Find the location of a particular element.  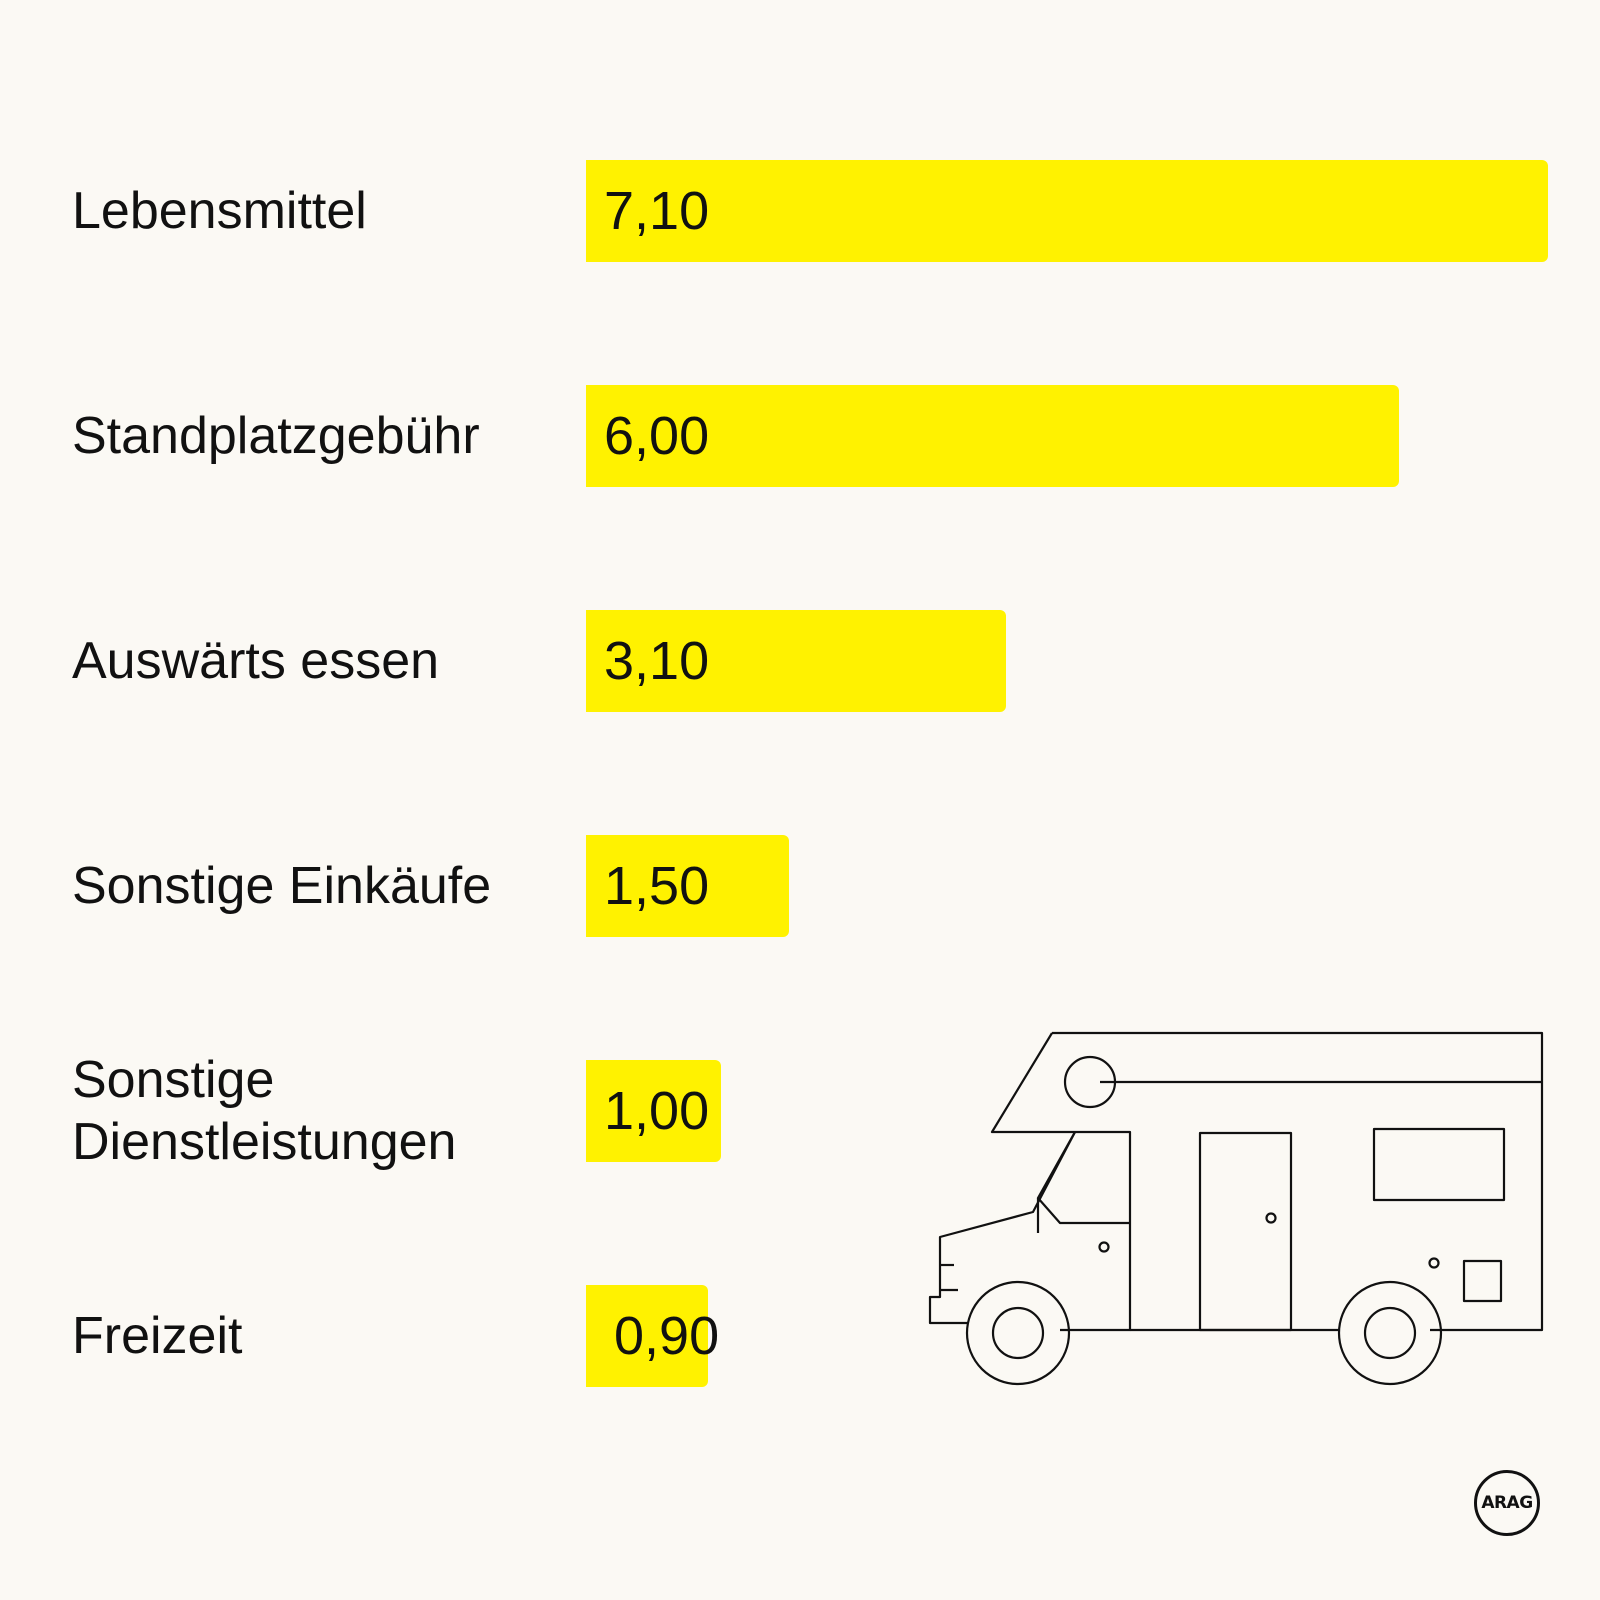

value-label: 6,00 is located at coordinates (657, 436).